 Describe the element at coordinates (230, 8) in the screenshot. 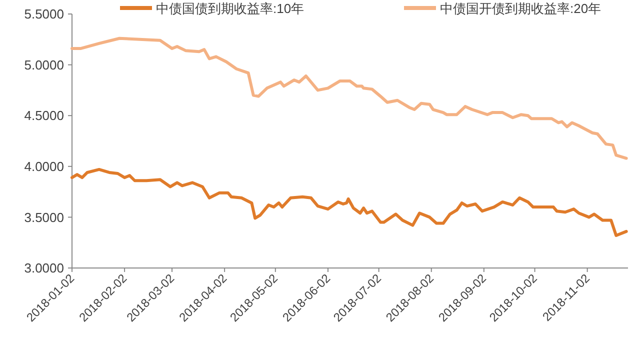

I see `legend-label: 中债国债到期收益率:10年` at that location.